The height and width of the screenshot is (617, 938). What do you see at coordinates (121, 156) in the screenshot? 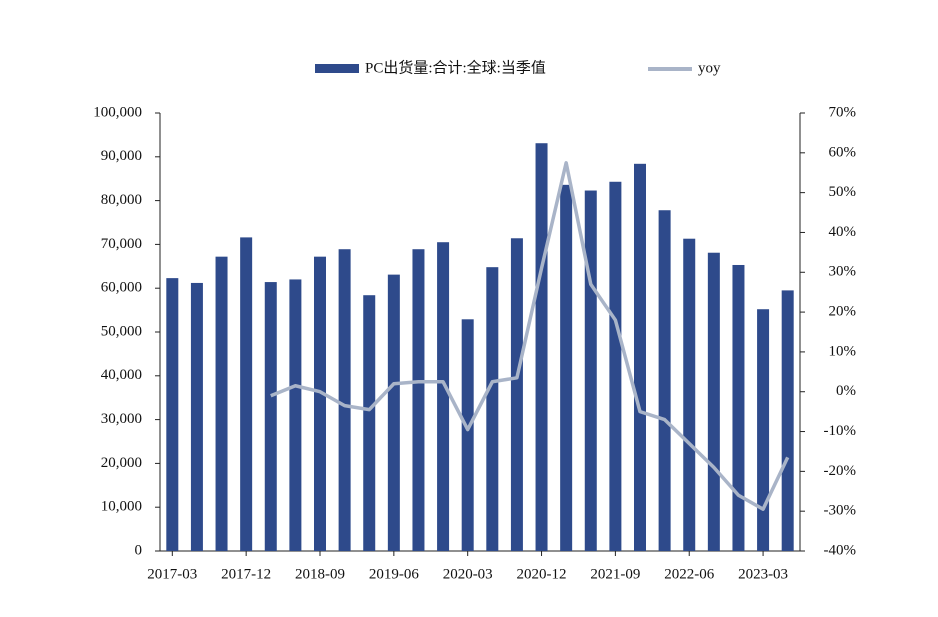
I see `y-tick-label: 90,000` at bounding box center [121, 156].